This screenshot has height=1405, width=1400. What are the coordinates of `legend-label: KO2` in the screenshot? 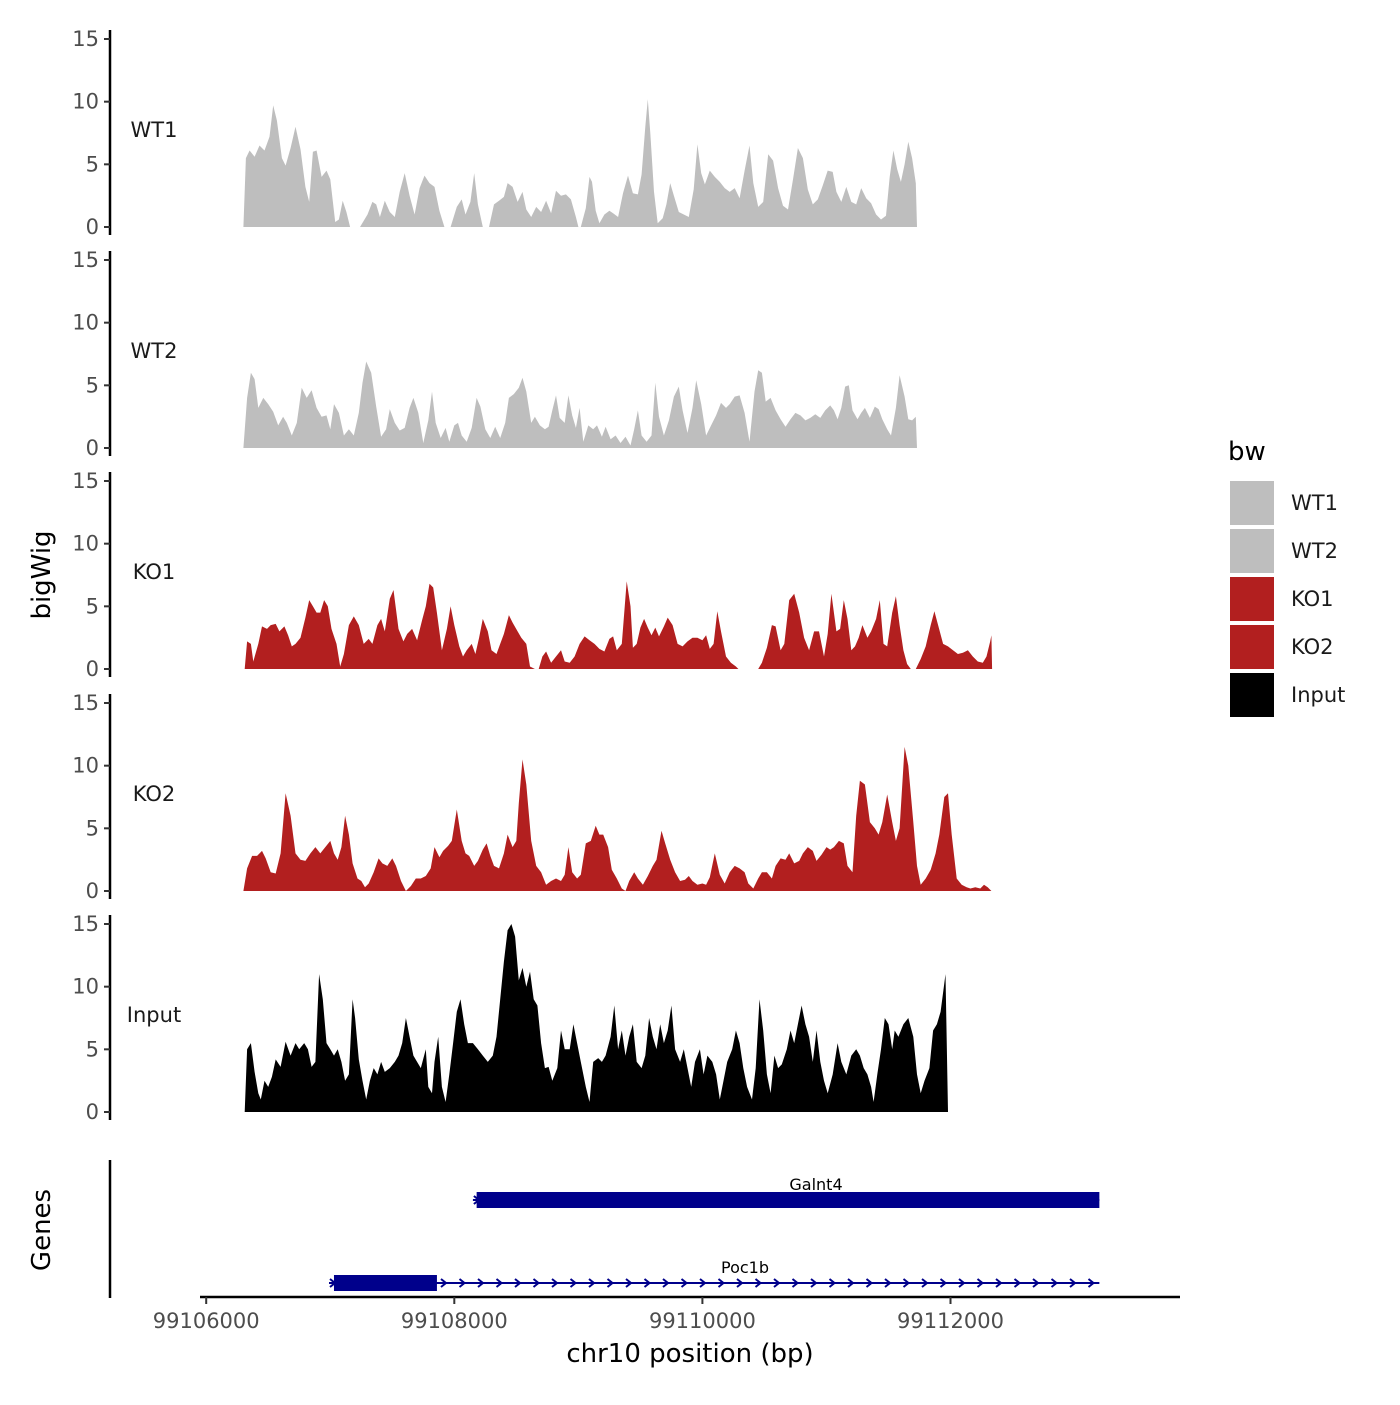 It's located at (1312, 647).